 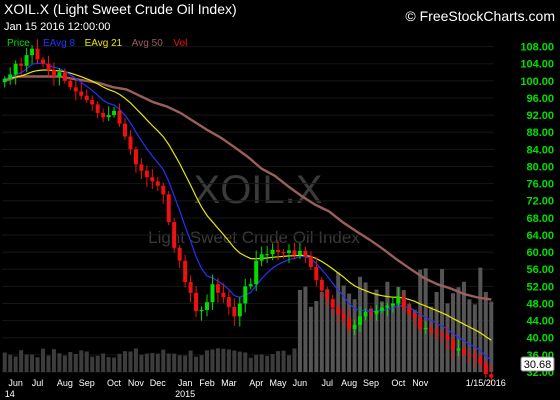 I want to click on x-tick-label: Sep, so click(x=87, y=383).